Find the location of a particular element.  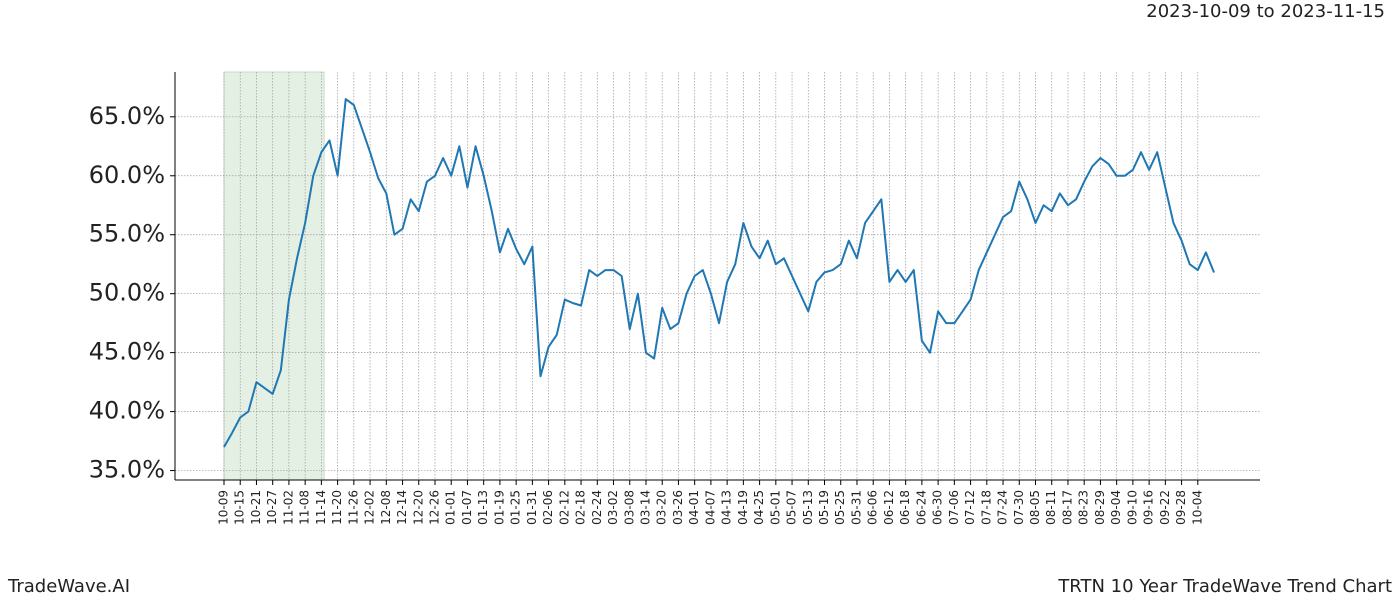

x-tick-label: 09-04 is located at coordinates (1116, 507).